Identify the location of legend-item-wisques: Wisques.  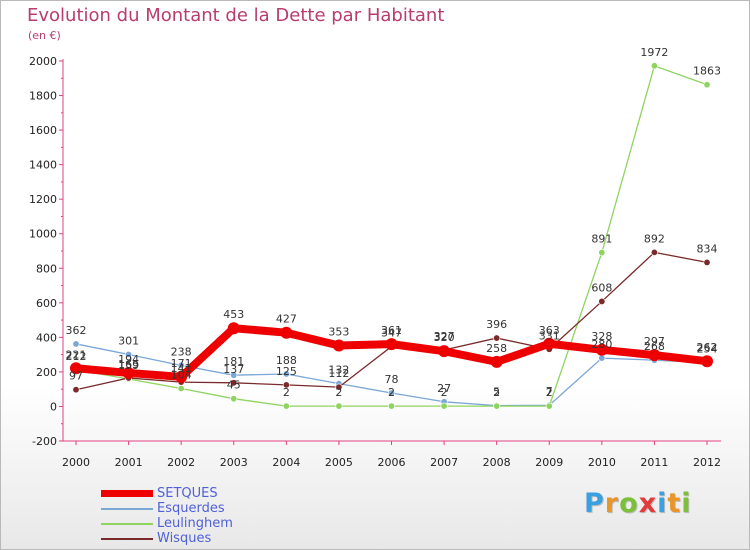
(167, 538).